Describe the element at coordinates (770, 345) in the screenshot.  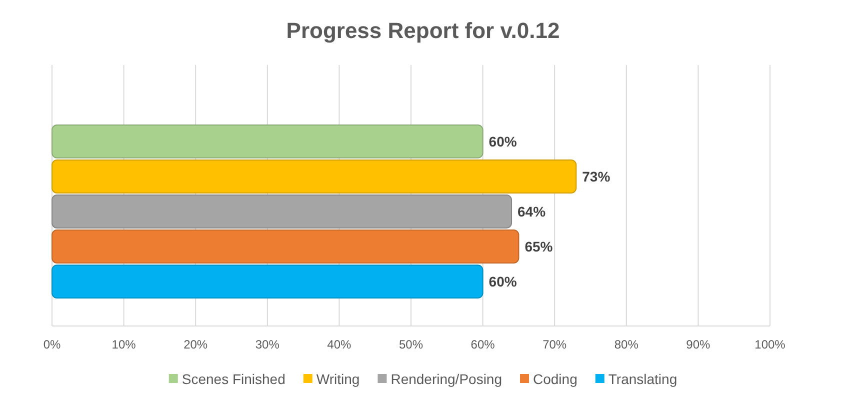
I see `x-tick-label: 100%` at that location.